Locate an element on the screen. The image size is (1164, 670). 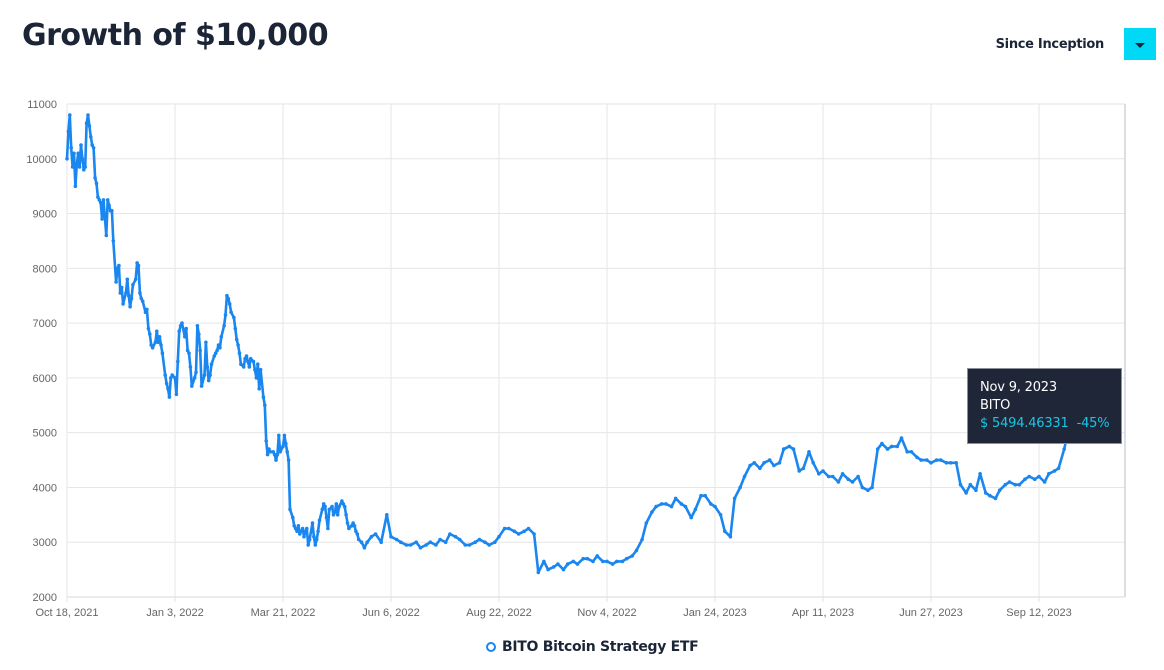
chart-legend-item: BITO Bitcoin Strategy ETF is located at coordinates (592, 647).